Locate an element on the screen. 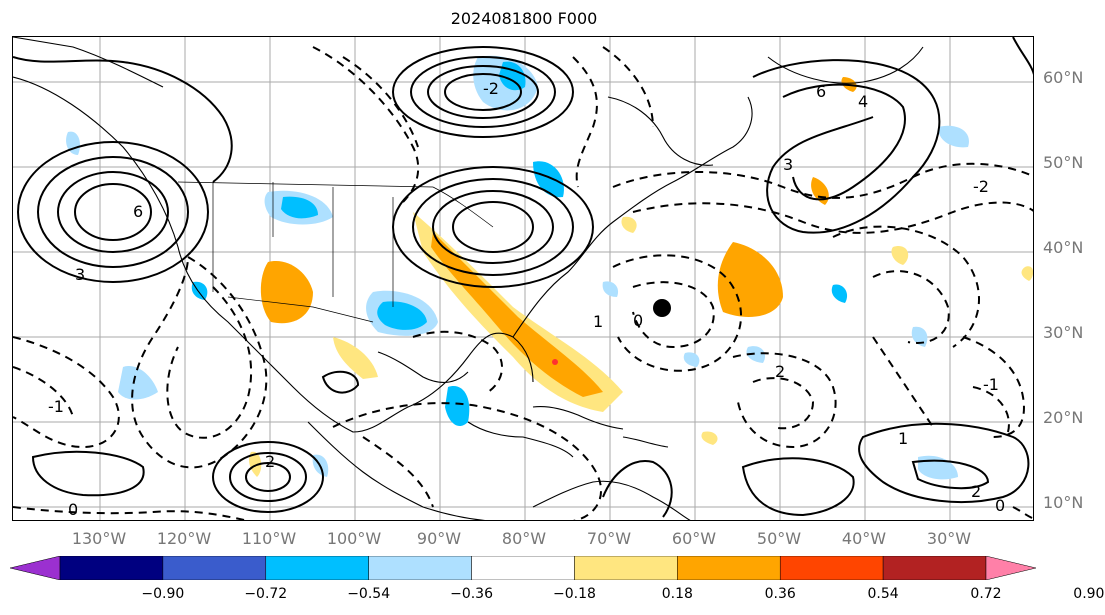 This screenshot has height=615, width=1105. colorbar-tick-label: 0.90 is located at coordinates (1089, 594).